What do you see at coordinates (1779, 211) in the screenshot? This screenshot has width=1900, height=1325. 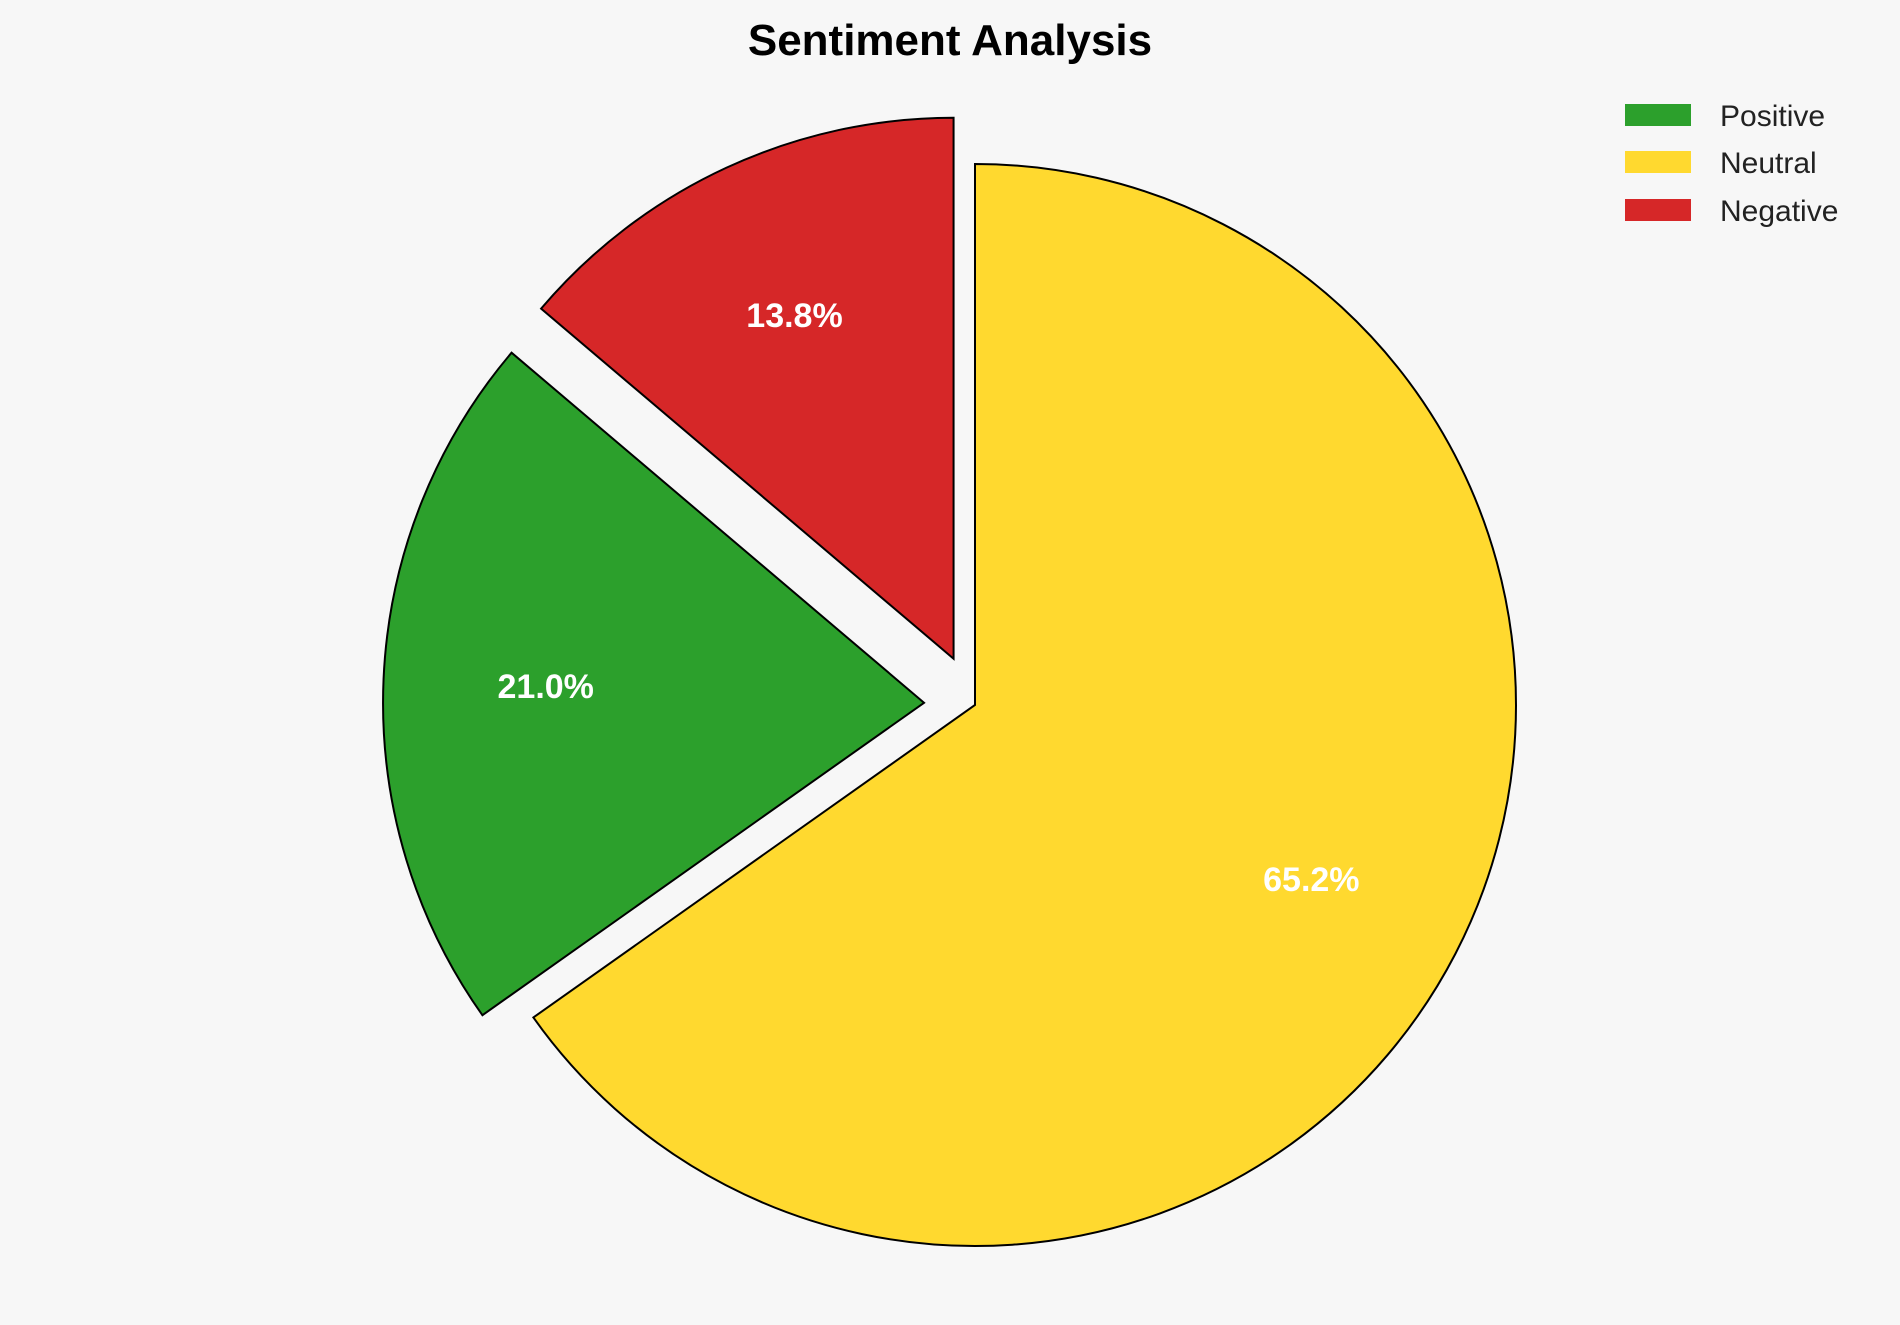 I see `legend-label-negative: Negative` at bounding box center [1779, 211].